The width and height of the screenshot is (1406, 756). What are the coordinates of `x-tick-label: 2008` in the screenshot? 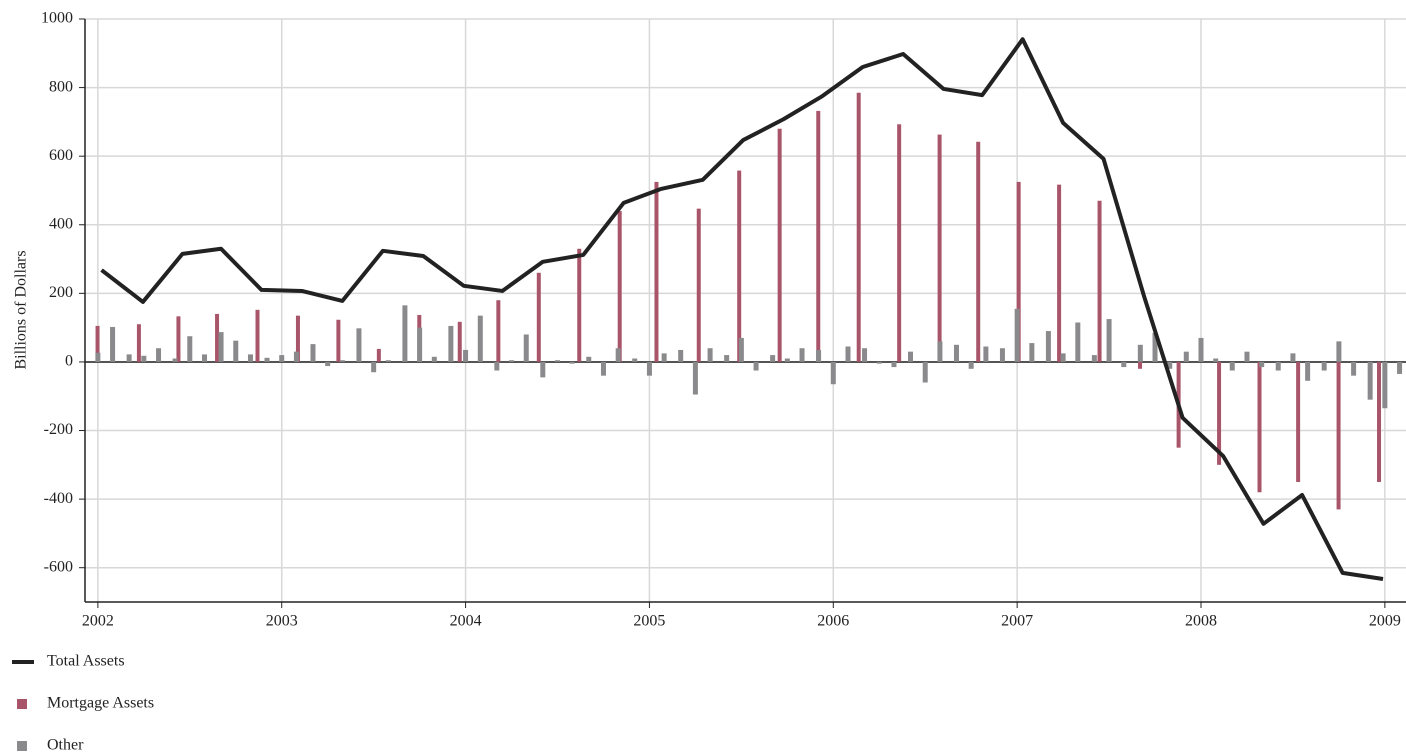 It's located at (1201, 621).